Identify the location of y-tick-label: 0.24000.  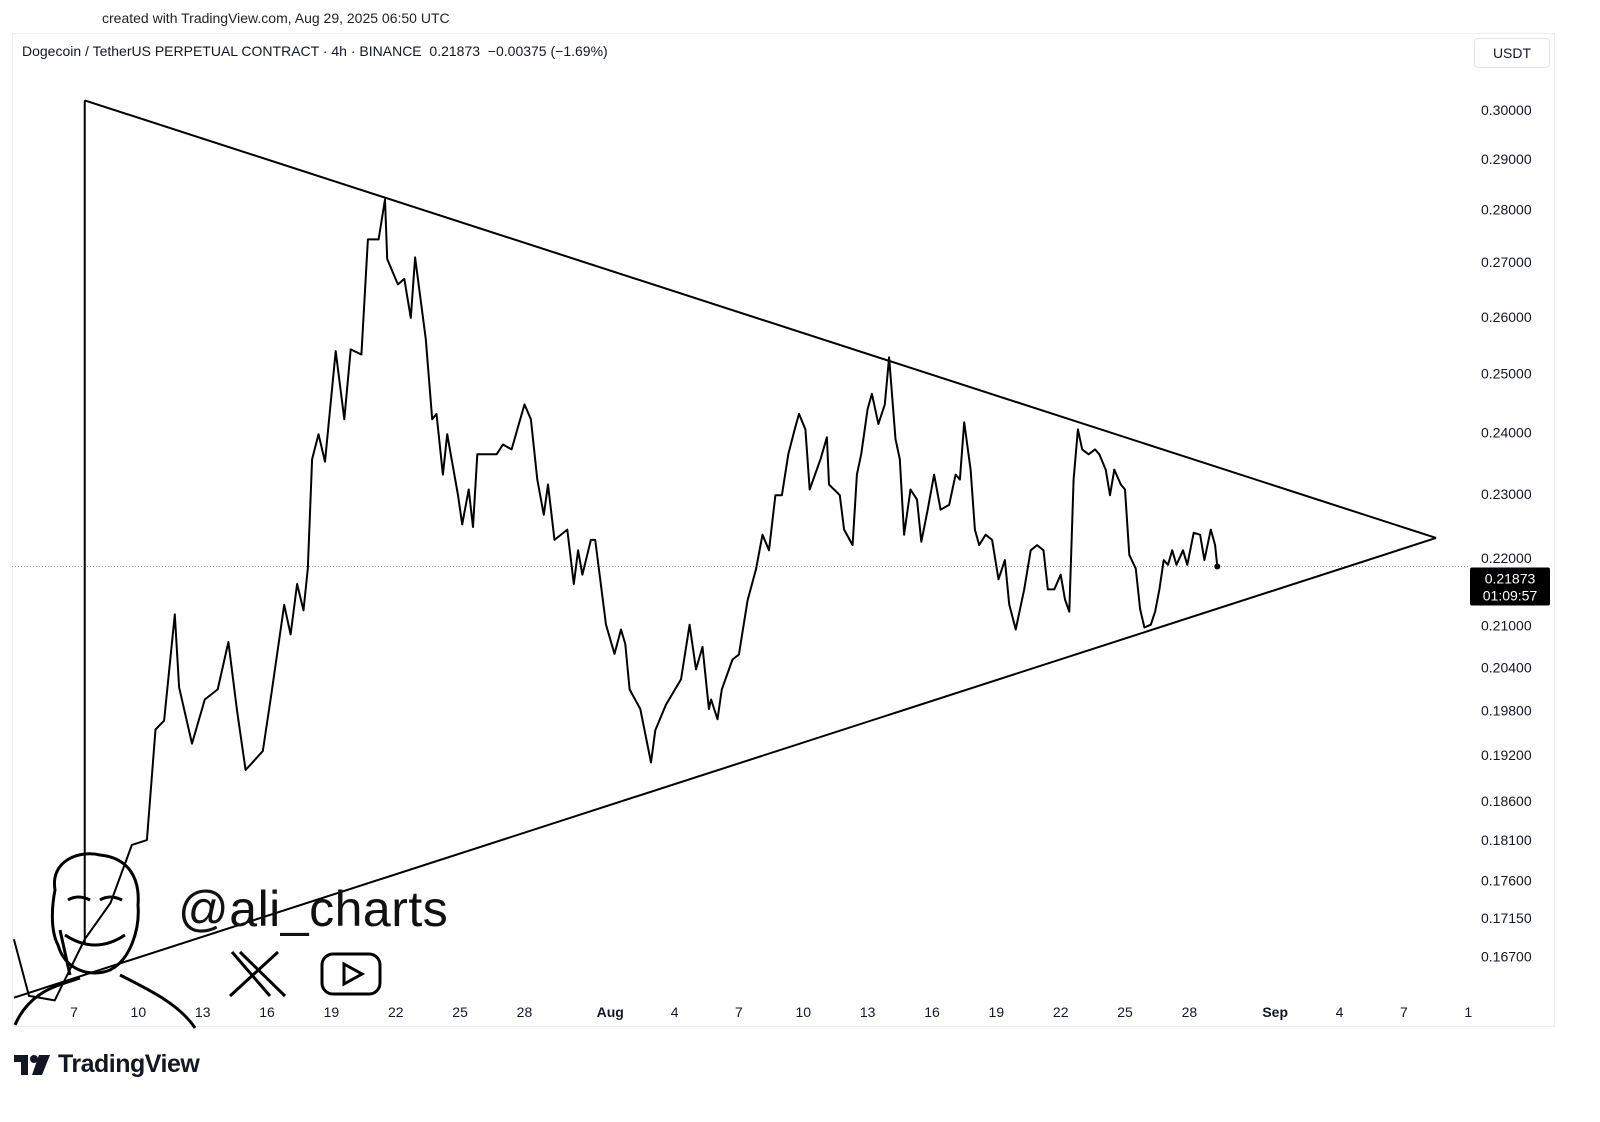
(1506, 432).